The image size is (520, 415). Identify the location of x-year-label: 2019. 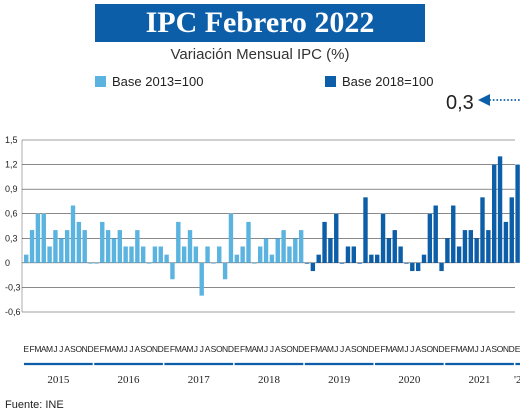
(339, 380).